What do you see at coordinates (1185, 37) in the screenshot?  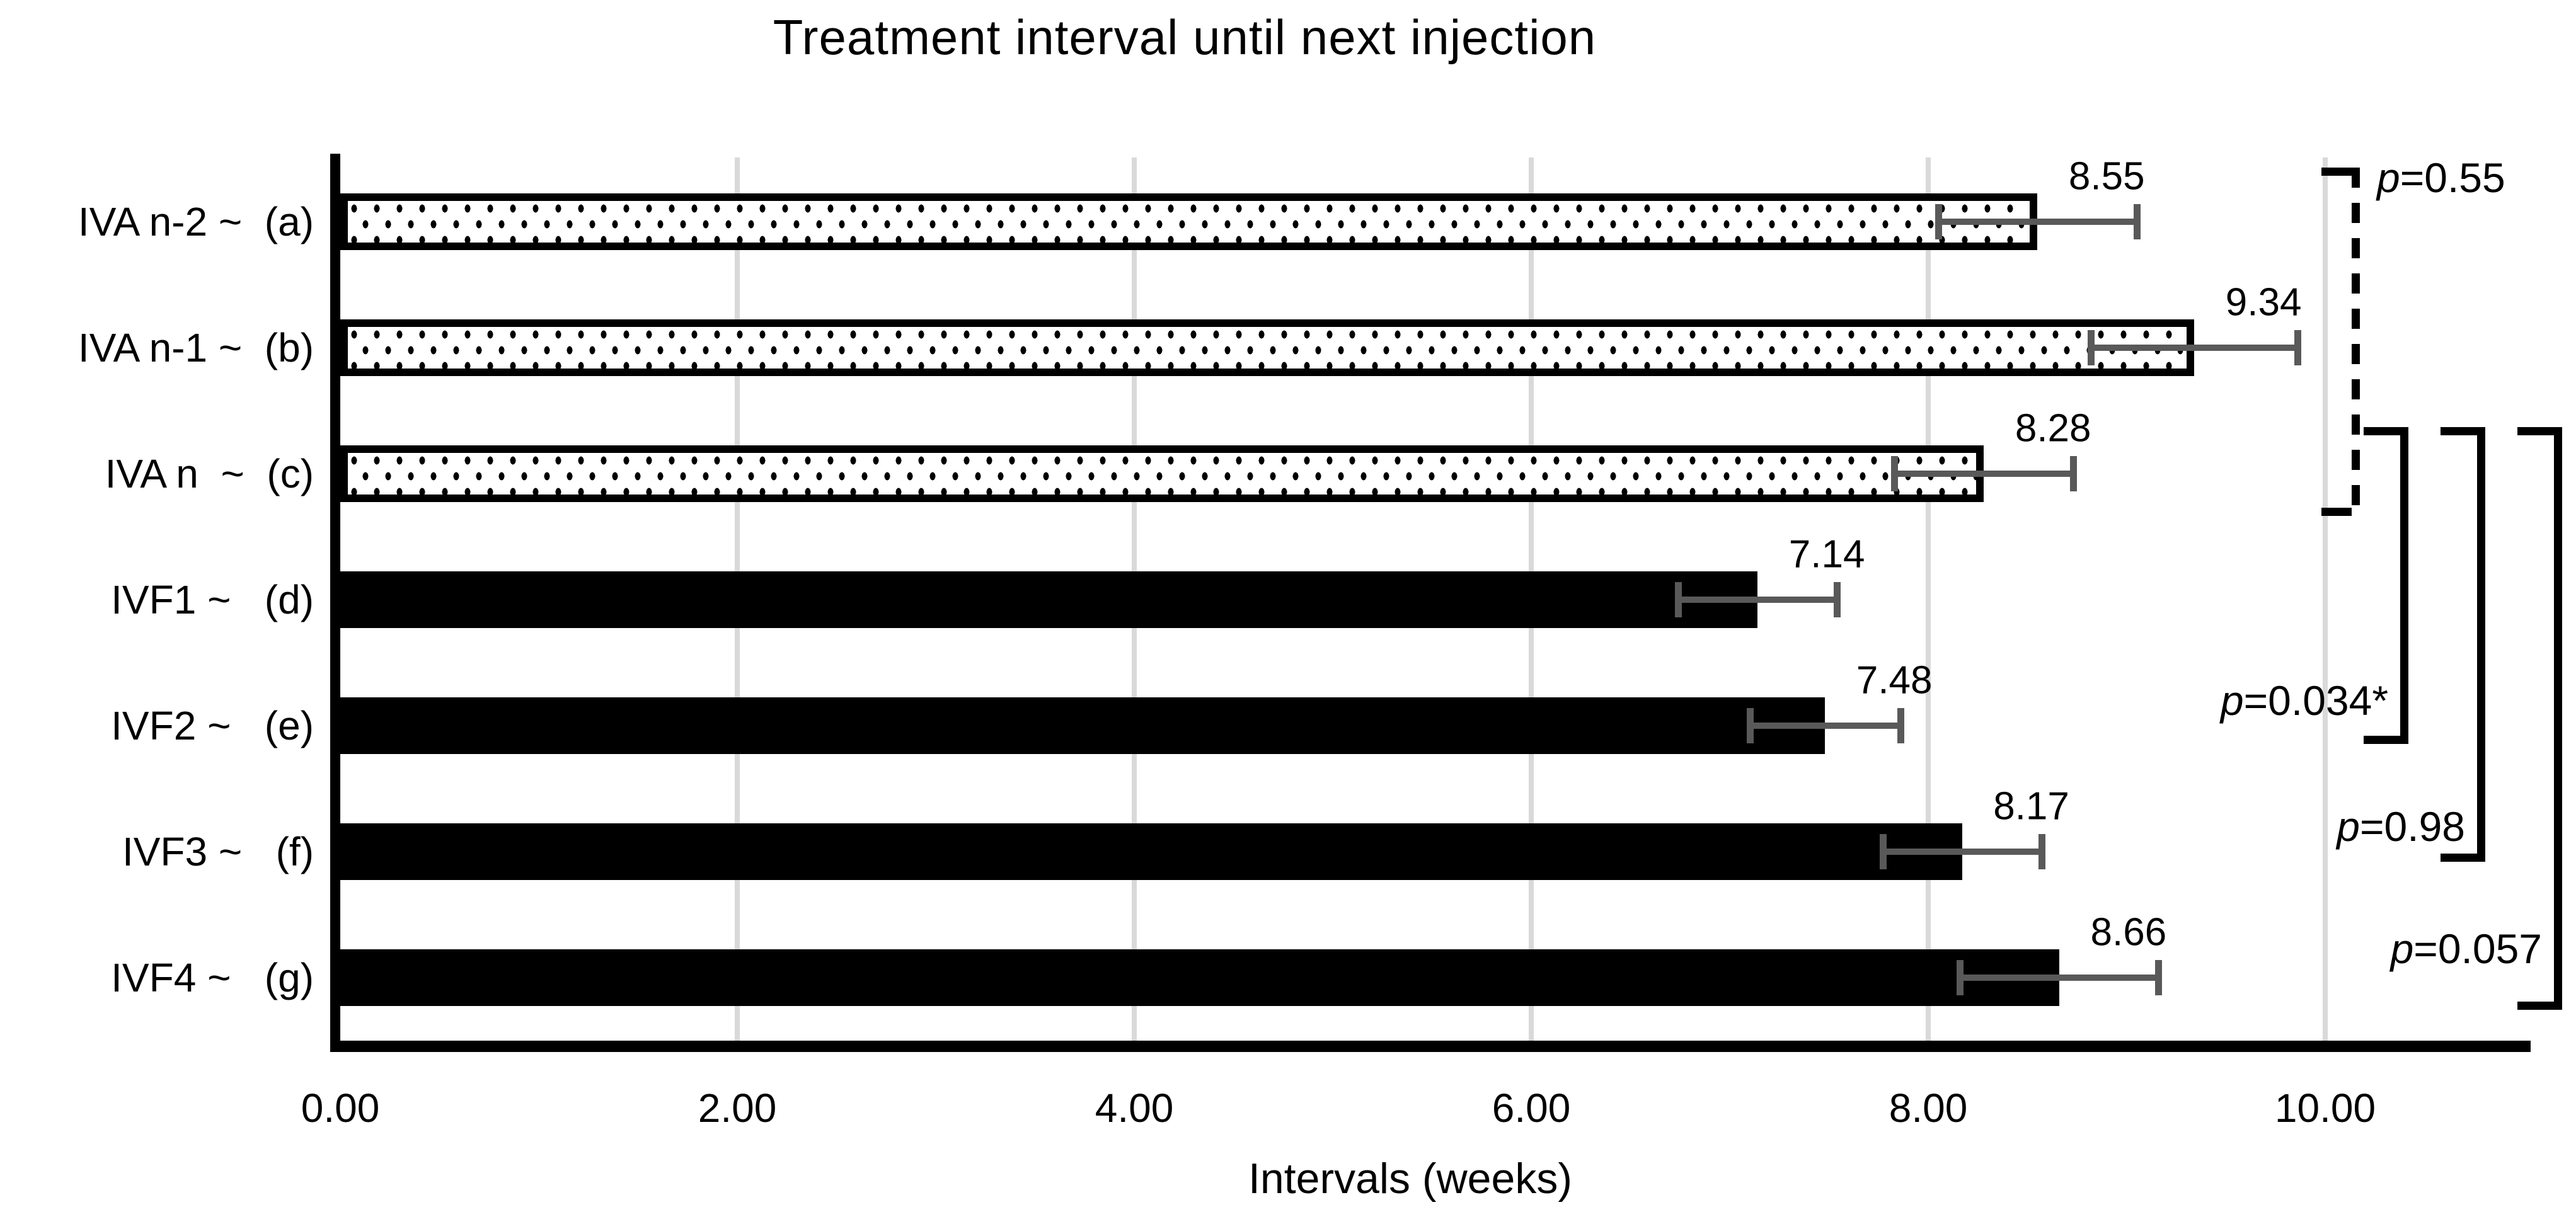 I see `chart-title: Treatment interval until next injection` at bounding box center [1185, 37].